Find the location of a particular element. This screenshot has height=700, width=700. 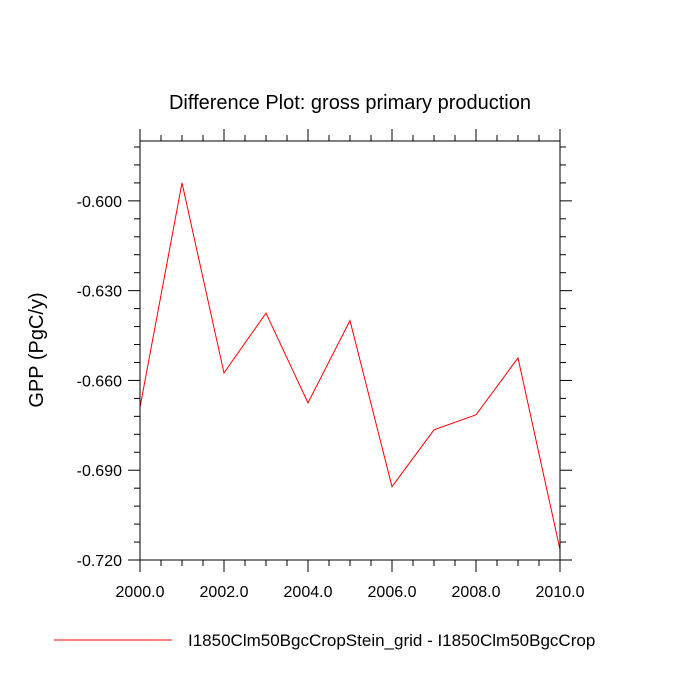

x-tick-label: 2010.0 is located at coordinates (560, 592).